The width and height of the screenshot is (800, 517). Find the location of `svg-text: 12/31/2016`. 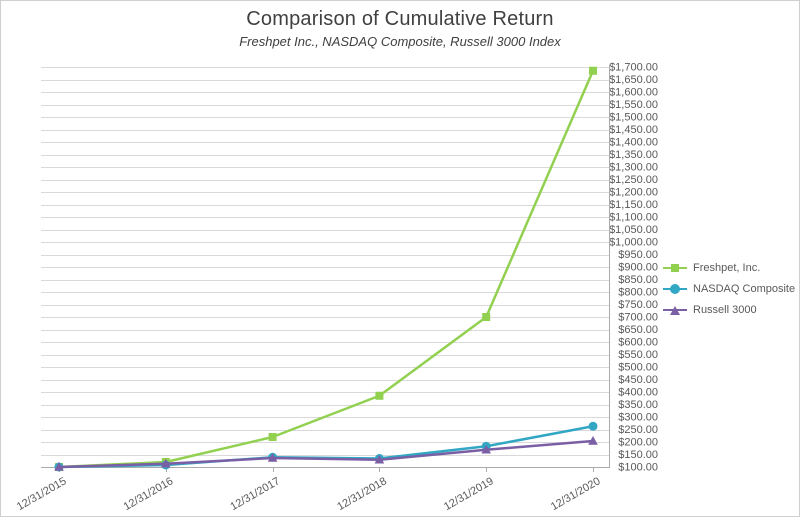

svg-text: 12/31/2016 is located at coordinates (149, 494).